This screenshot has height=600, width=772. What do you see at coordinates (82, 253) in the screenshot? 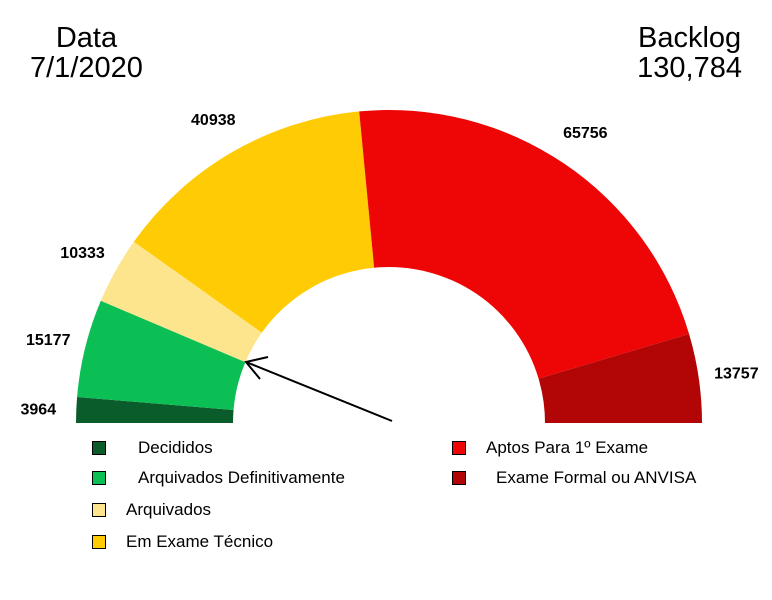
I see `data-label-arquivados: 10333` at bounding box center [82, 253].